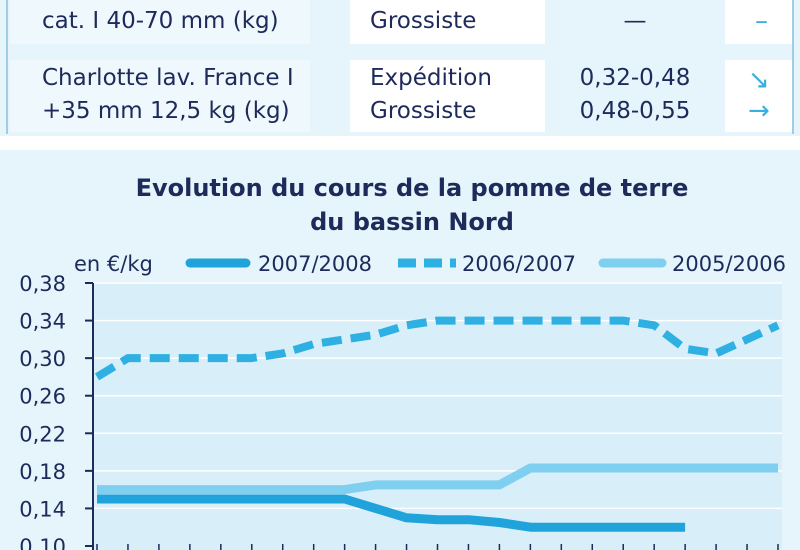 The height and width of the screenshot is (550, 800). I want to click on row2-trend-right-icon: →, so click(759, 111).